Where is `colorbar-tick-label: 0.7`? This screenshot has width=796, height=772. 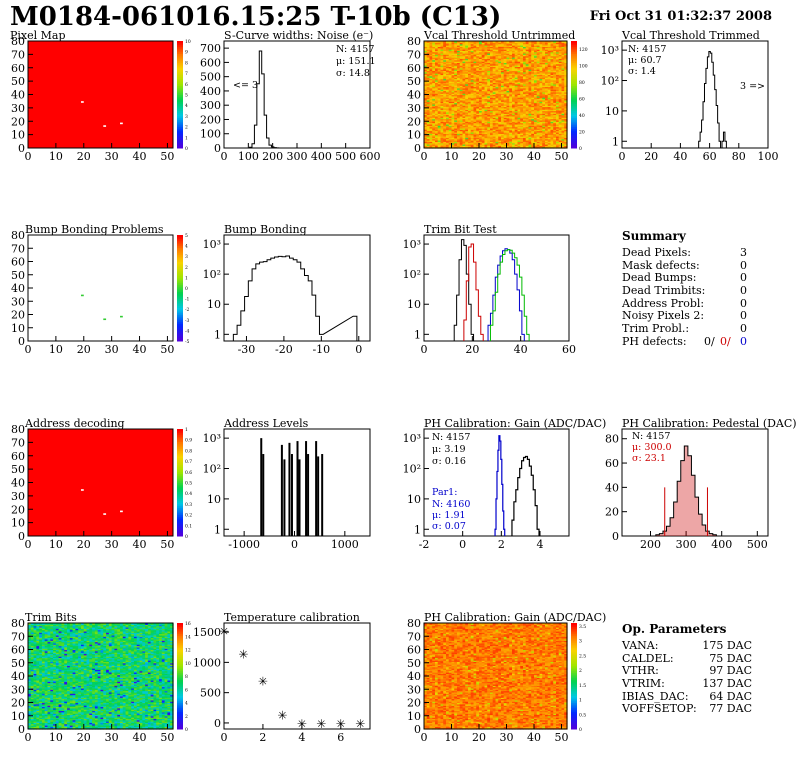 colorbar-tick-label: 0.7 is located at coordinates (188, 462).